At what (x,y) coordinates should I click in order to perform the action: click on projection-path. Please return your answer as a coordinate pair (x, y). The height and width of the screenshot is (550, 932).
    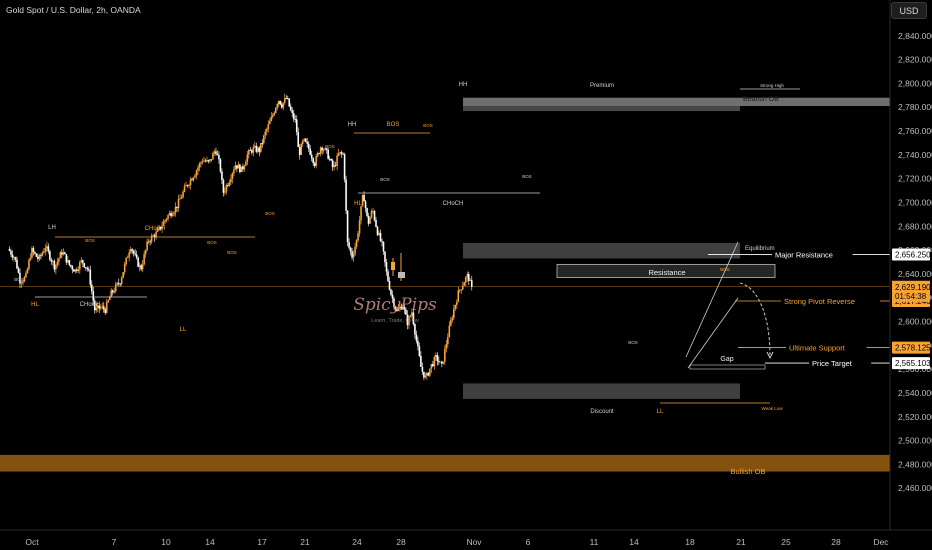
    Looking at the image, I should click on (755, 319).